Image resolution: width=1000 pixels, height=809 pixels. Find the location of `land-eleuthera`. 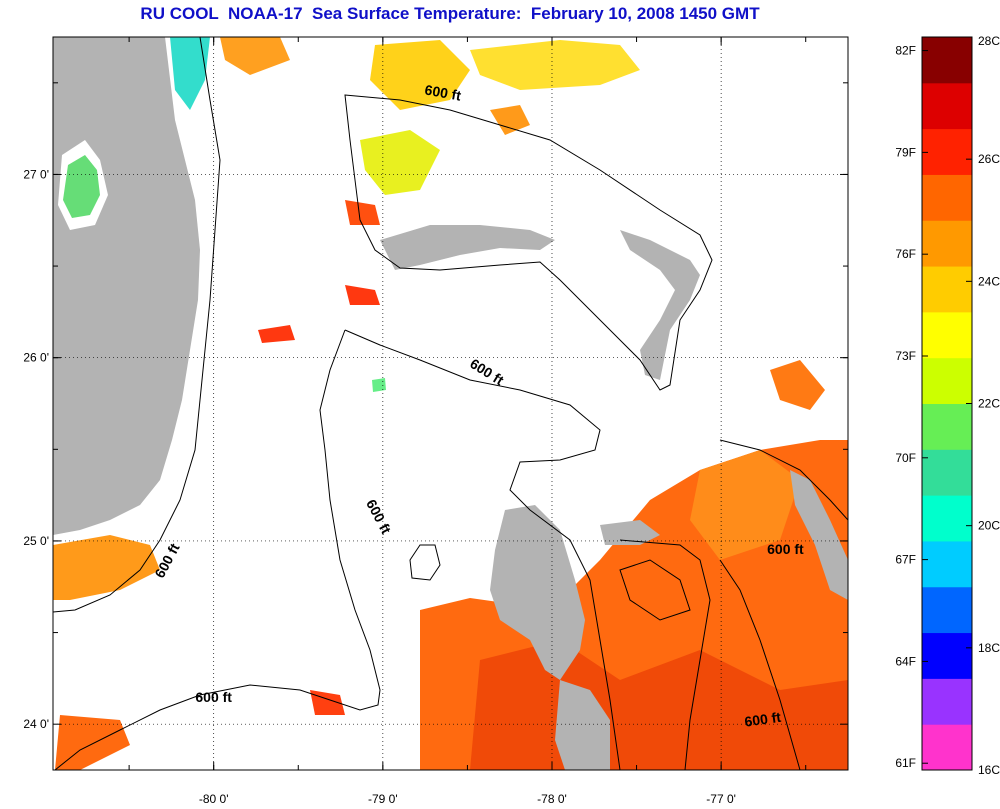

land-eleuthera is located at coordinates (819, 535).